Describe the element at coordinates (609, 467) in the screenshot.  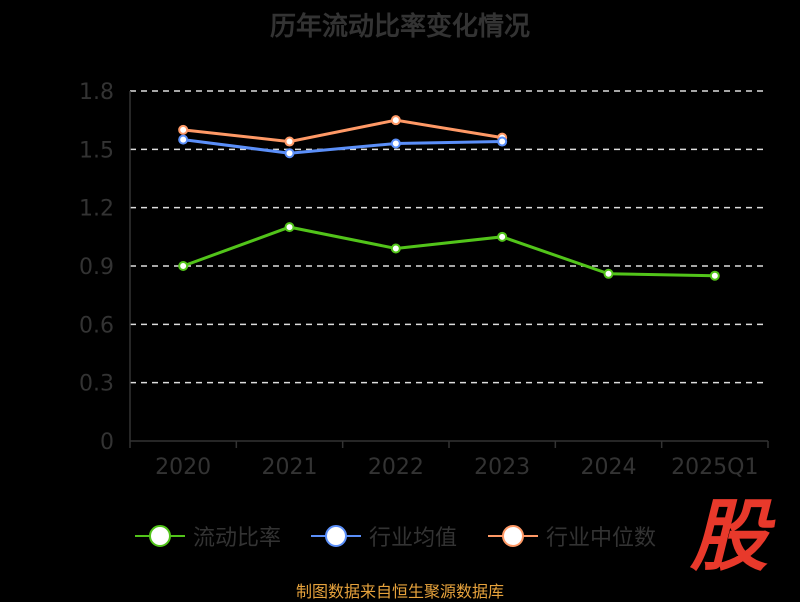
I see `x-tick-label: 2024` at that location.